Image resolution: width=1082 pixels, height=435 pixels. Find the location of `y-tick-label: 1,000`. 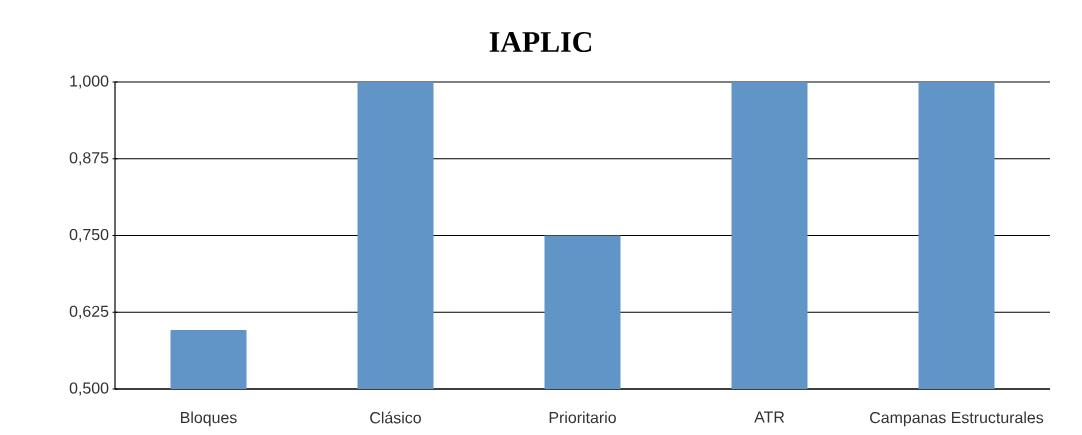

y-tick-label: 1,000 is located at coordinates (89, 82).